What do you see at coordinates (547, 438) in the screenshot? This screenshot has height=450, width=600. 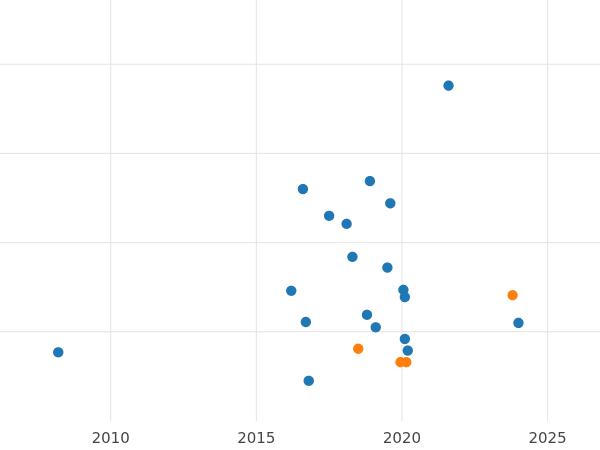 I see `x-tick-label: 2025` at bounding box center [547, 438].